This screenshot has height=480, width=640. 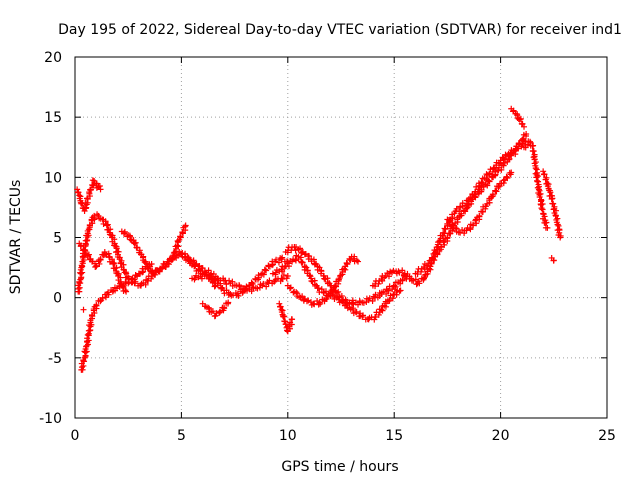 What do you see at coordinates (501, 436) in the screenshot?
I see `x-tick-label: 20` at bounding box center [501, 436].